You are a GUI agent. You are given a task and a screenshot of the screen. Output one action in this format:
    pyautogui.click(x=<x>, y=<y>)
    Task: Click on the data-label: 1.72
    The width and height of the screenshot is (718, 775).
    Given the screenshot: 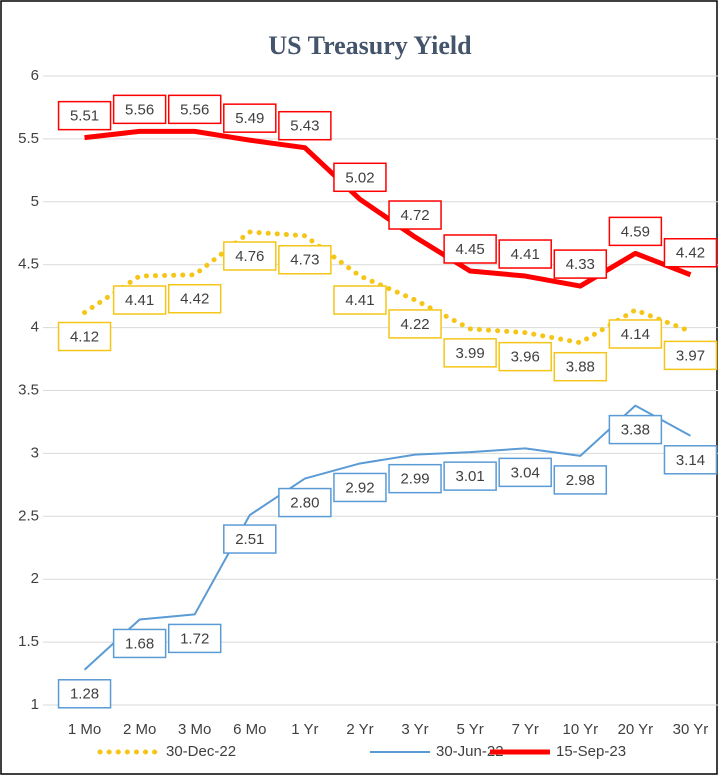 What is the action you would take?
    pyautogui.click(x=194, y=638)
    